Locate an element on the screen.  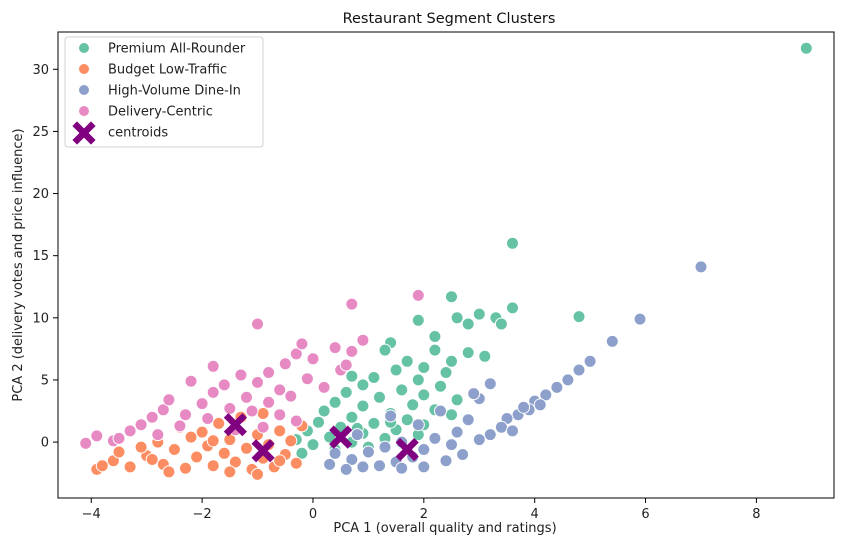
legend-box is located at coordinates (164, 92).